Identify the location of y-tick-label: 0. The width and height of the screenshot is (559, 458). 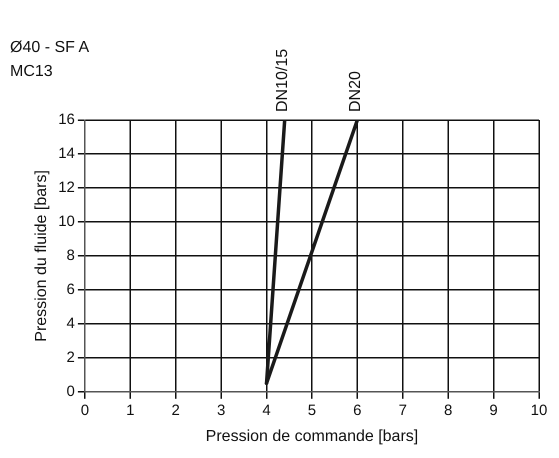
(70, 391).